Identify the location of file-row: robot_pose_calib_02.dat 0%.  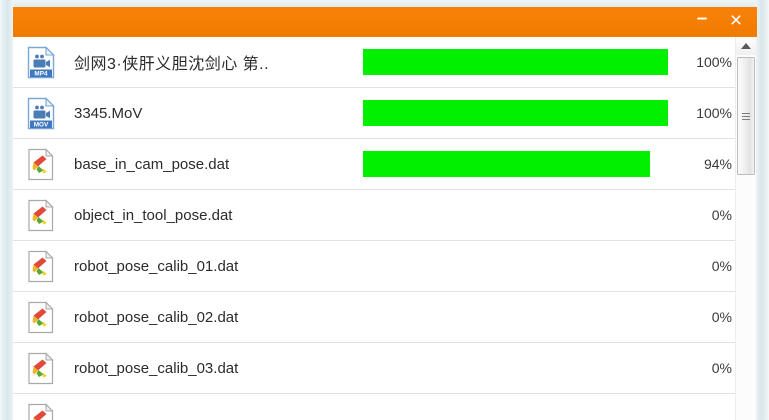
(374, 317).